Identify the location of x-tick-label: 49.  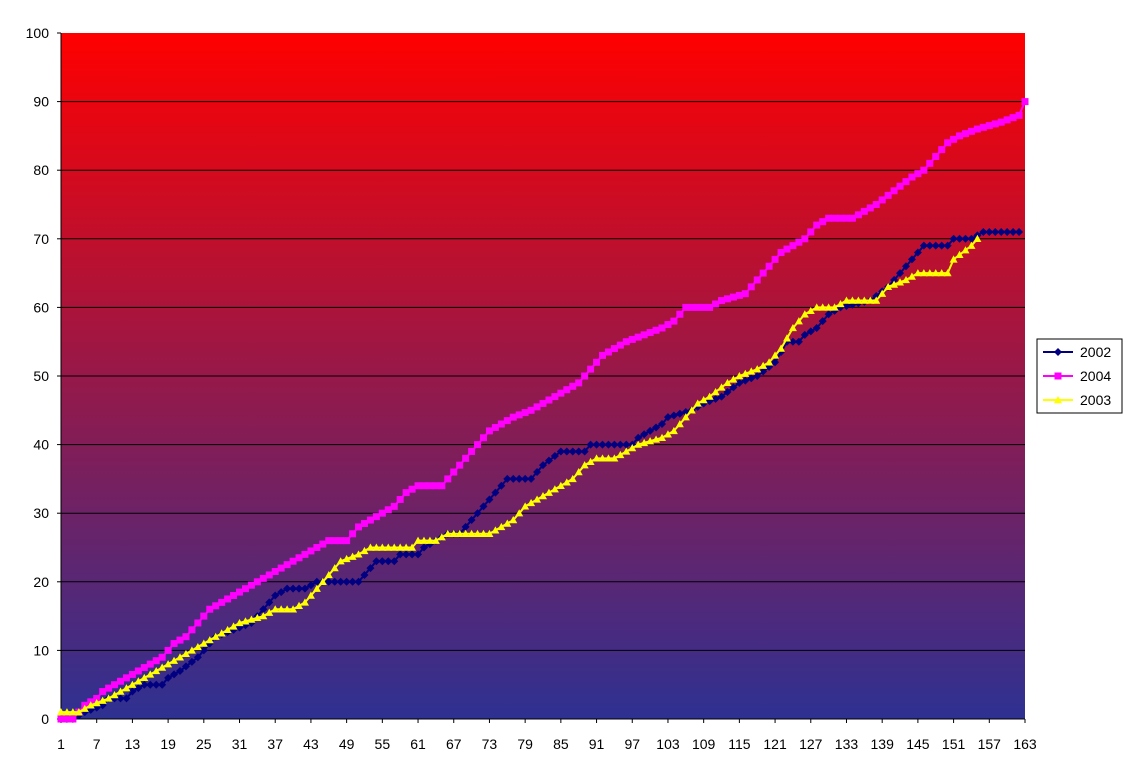
(347, 744).